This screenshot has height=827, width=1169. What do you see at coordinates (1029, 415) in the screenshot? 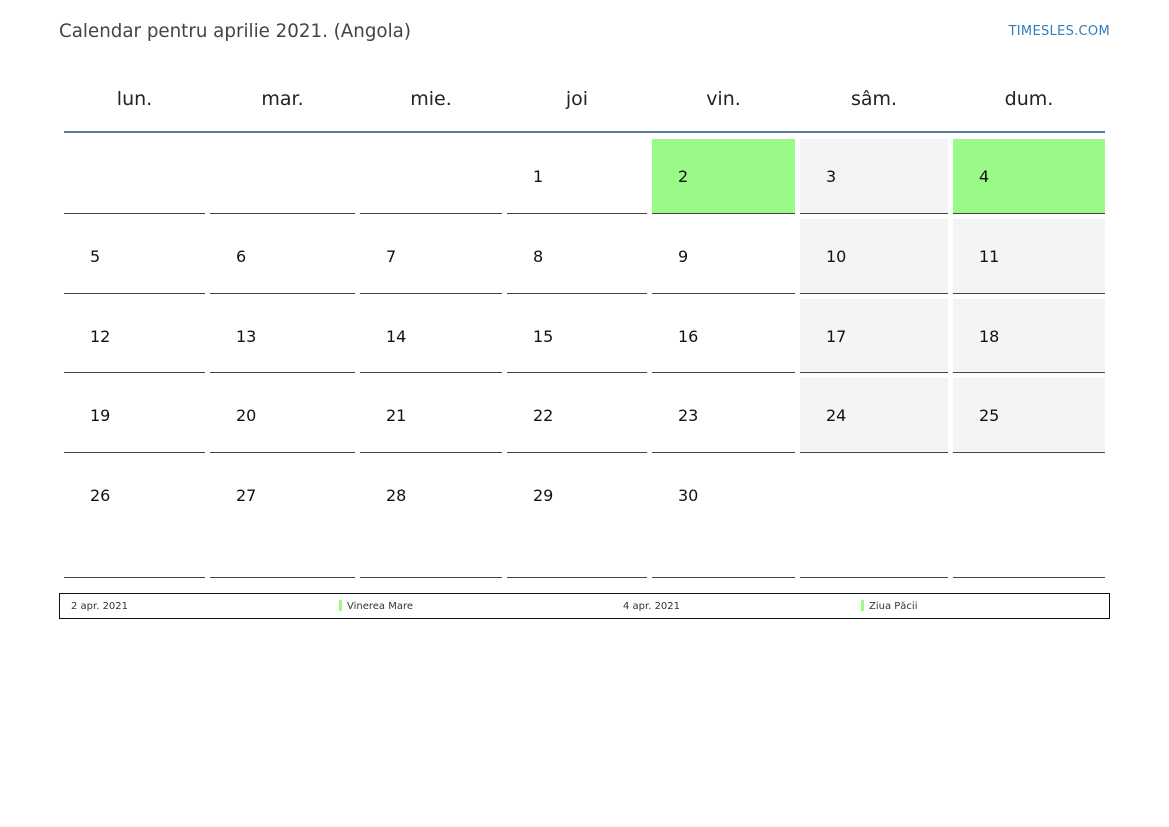
I see `calendar-day-cell: 25` at bounding box center [1029, 415].